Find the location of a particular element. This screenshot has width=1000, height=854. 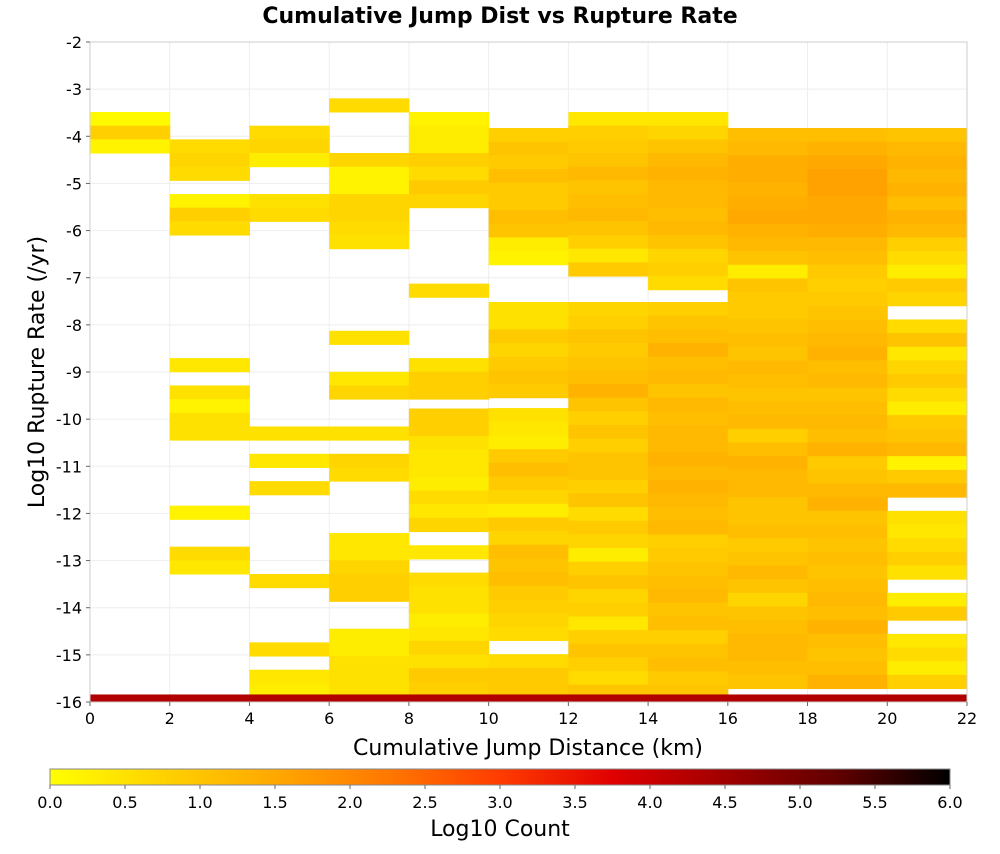

x-axis-label: Cumulative Jump Distance (km) is located at coordinates (528, 748).